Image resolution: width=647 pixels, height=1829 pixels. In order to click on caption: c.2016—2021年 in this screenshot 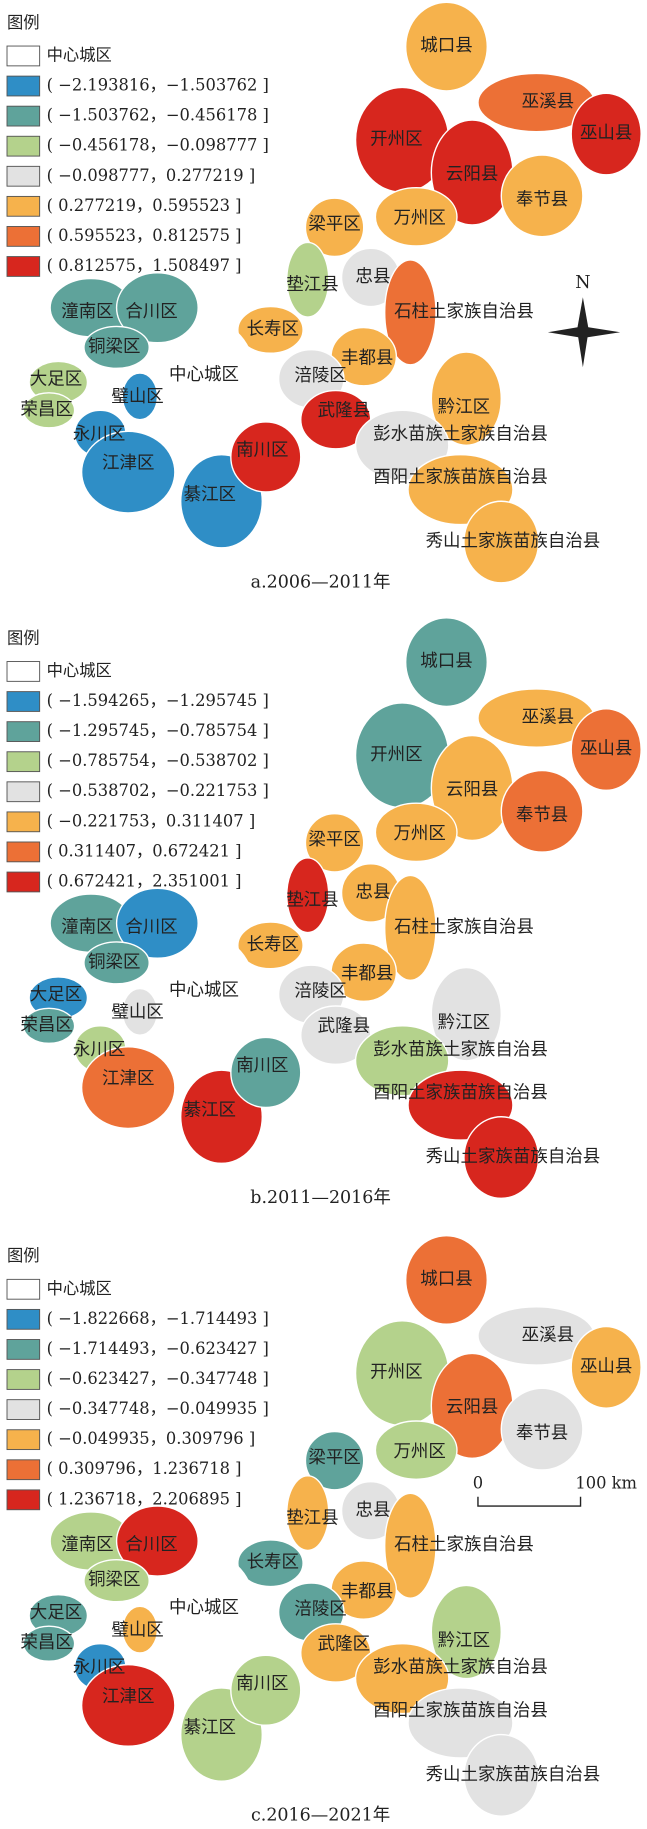, I will do `click(320, 1816)`.